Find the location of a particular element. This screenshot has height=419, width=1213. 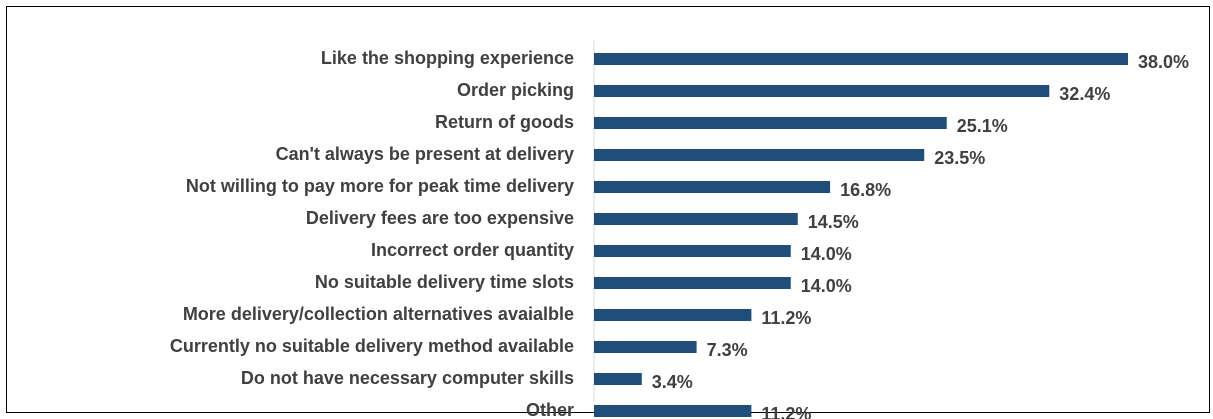

value-label: 25.1% is located at coordinates (982, 126).